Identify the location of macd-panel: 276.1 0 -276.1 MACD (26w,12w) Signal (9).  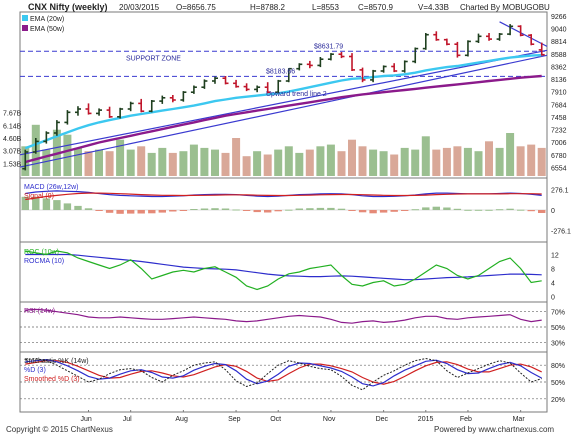
(295, 210).